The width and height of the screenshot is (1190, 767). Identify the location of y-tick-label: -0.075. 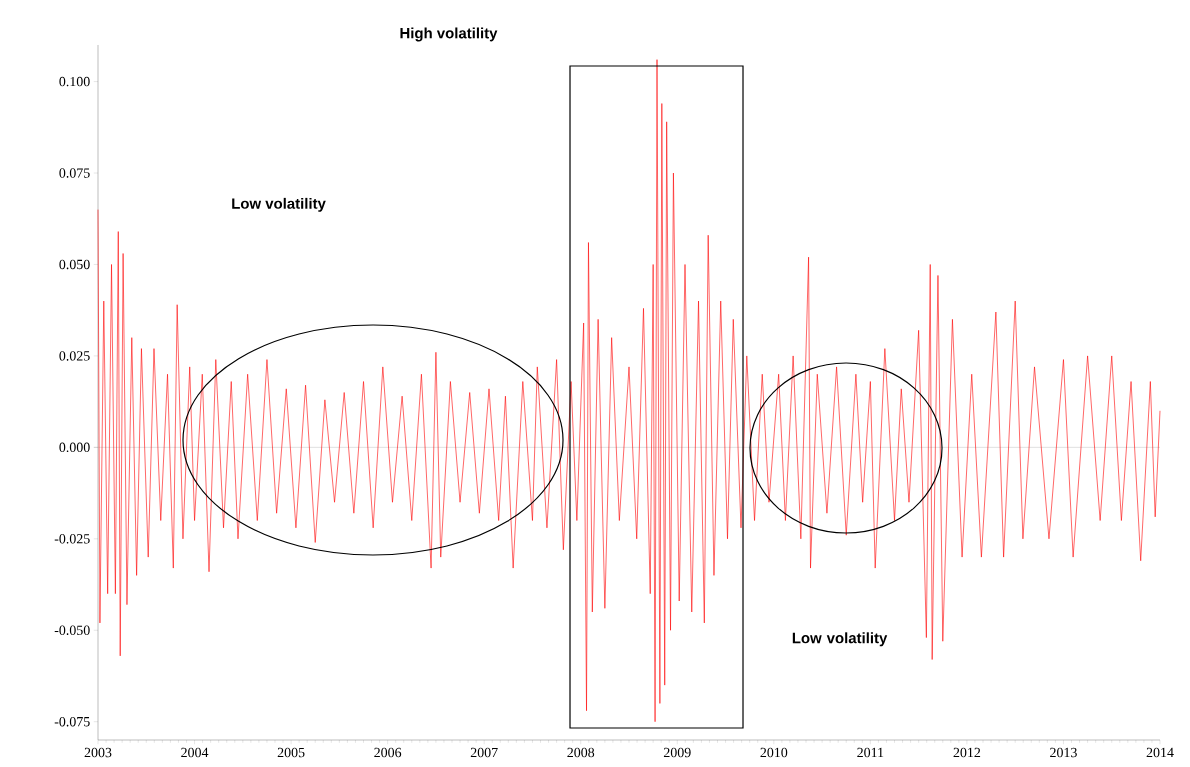
(72, 721).